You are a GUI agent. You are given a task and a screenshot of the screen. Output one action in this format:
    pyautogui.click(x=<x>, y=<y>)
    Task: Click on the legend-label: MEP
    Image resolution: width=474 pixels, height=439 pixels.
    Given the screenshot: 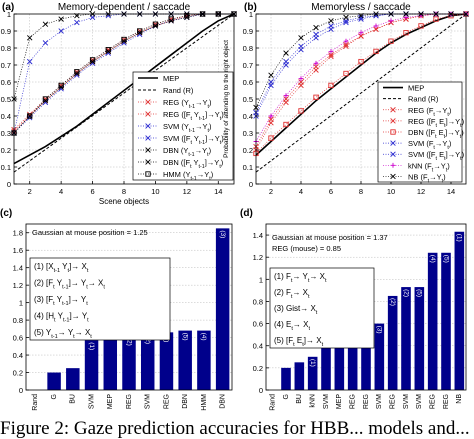 What is the action you would take?
    pyautogui.click(x=416, y=88)
    